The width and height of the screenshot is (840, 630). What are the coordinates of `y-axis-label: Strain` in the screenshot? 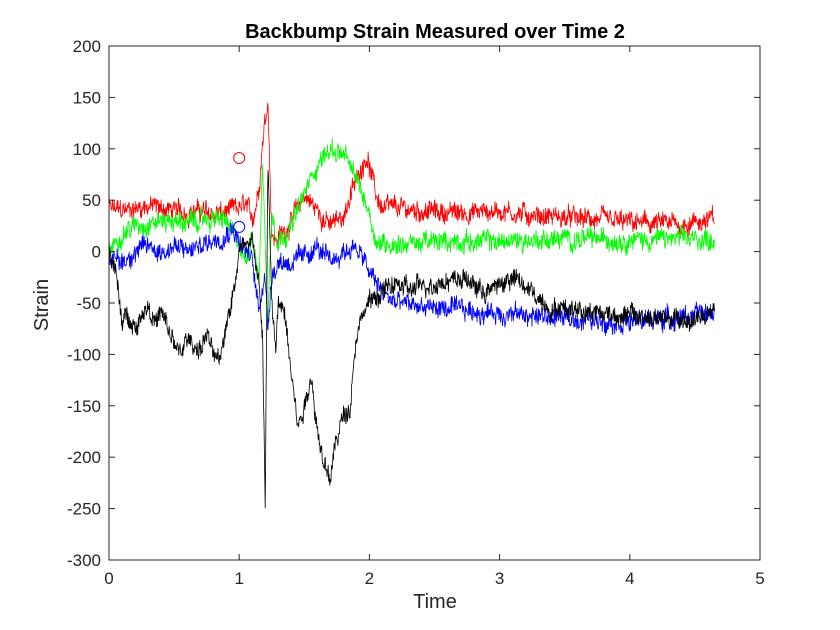 It's located at (42, 305).